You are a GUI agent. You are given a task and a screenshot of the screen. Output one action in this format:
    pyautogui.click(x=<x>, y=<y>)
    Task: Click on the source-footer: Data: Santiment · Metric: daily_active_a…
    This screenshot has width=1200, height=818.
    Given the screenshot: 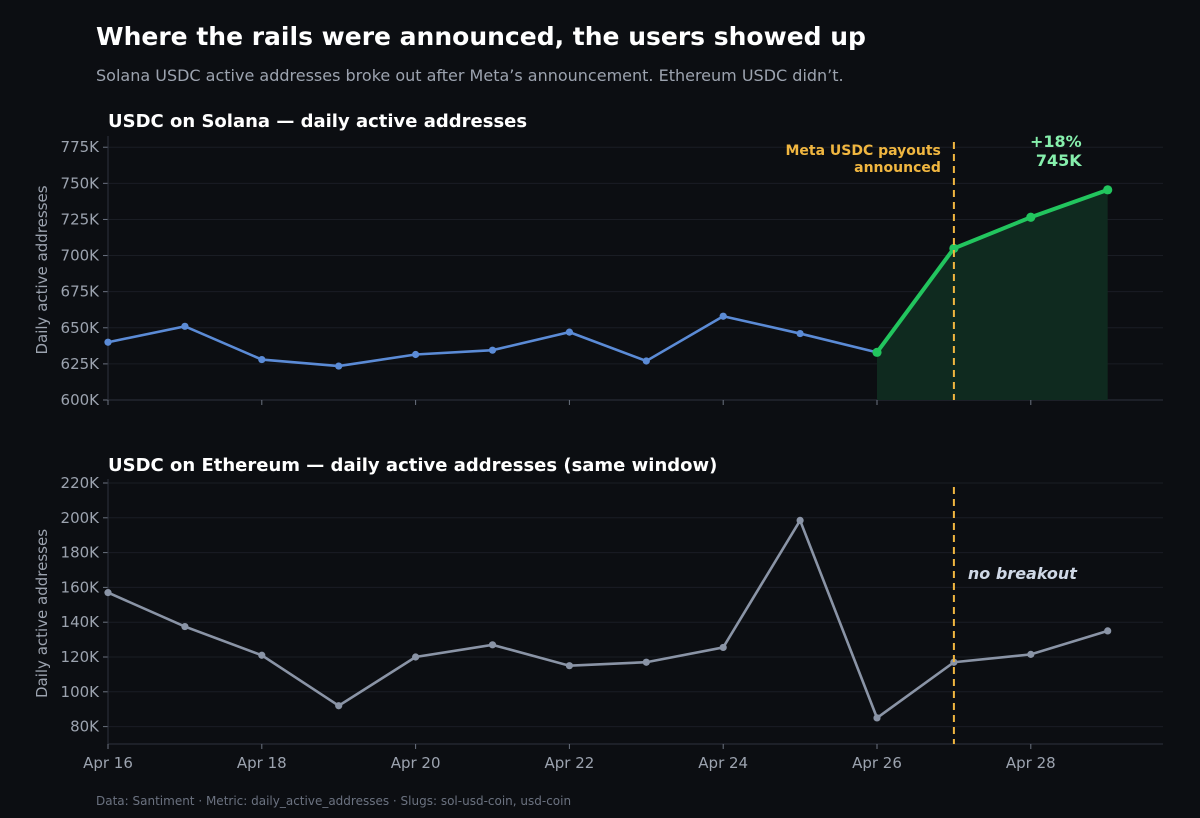 What is the action you would take?
    pyautogui.click(x=334, y=801)
    